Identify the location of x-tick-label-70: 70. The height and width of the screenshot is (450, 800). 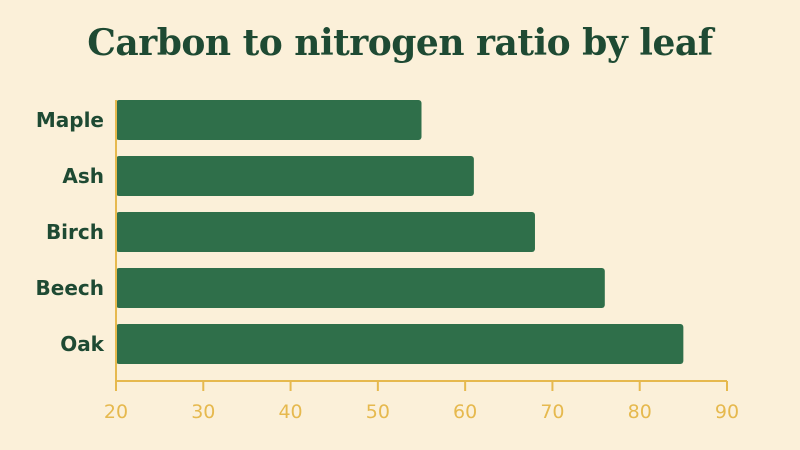
(552, 412).